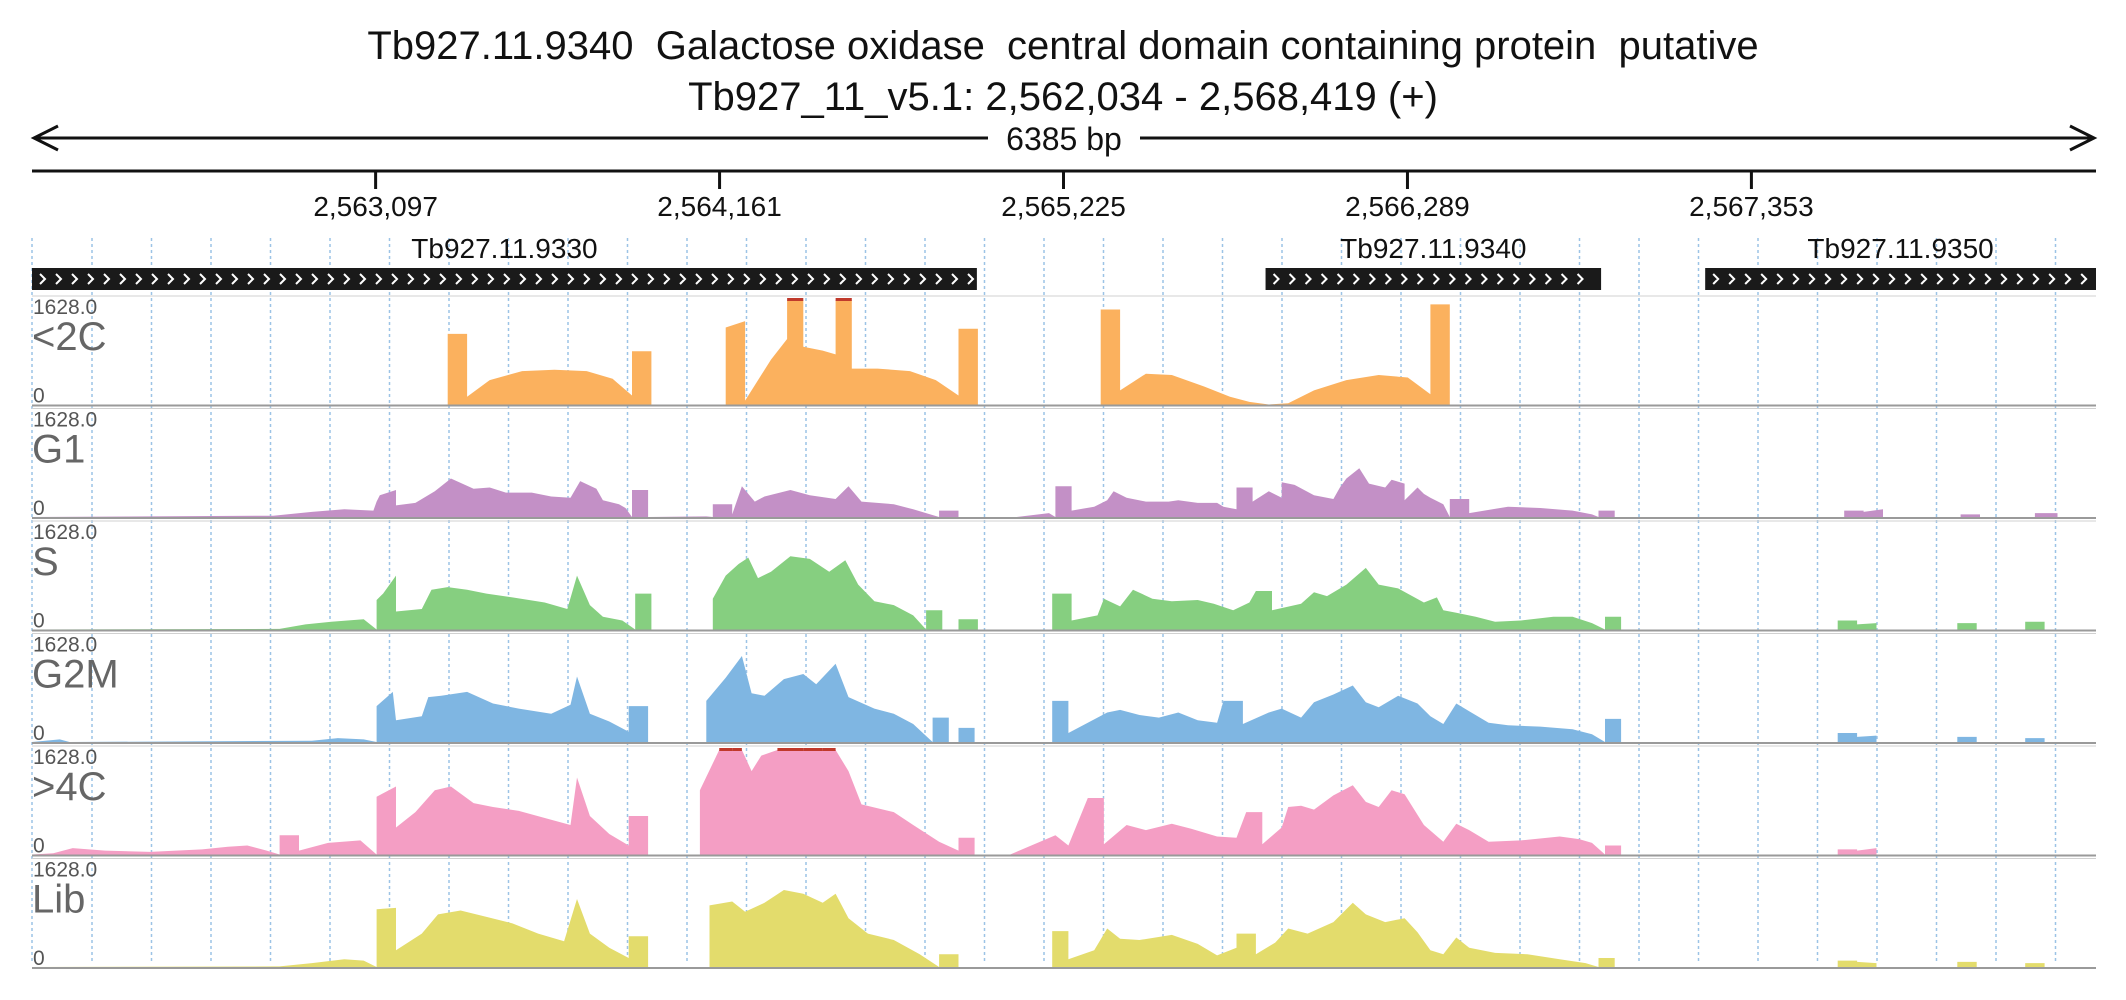 This screenshot has width=2126, height=1000. Describe the element at coordinates (2083, 138) in the screenshot. I see `span-arrow-right-head` at that location.